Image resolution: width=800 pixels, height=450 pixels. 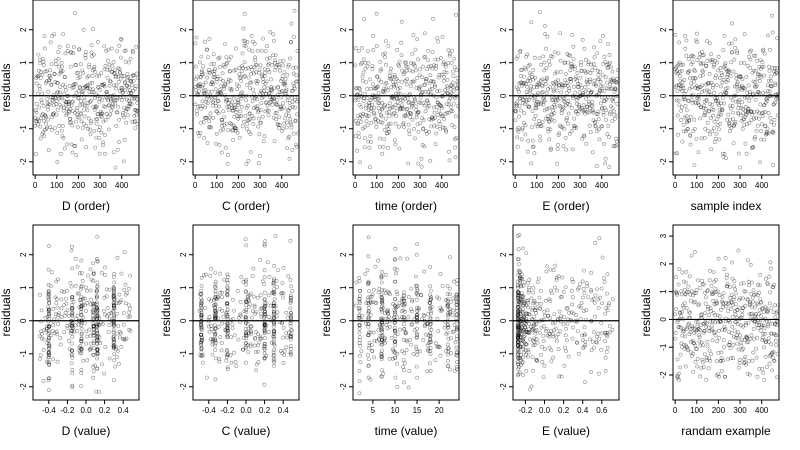 What do you see at coordinates (57, 185) in the screenshot?
I see `x-tick-label: 100` at bounding box center [57, 185].